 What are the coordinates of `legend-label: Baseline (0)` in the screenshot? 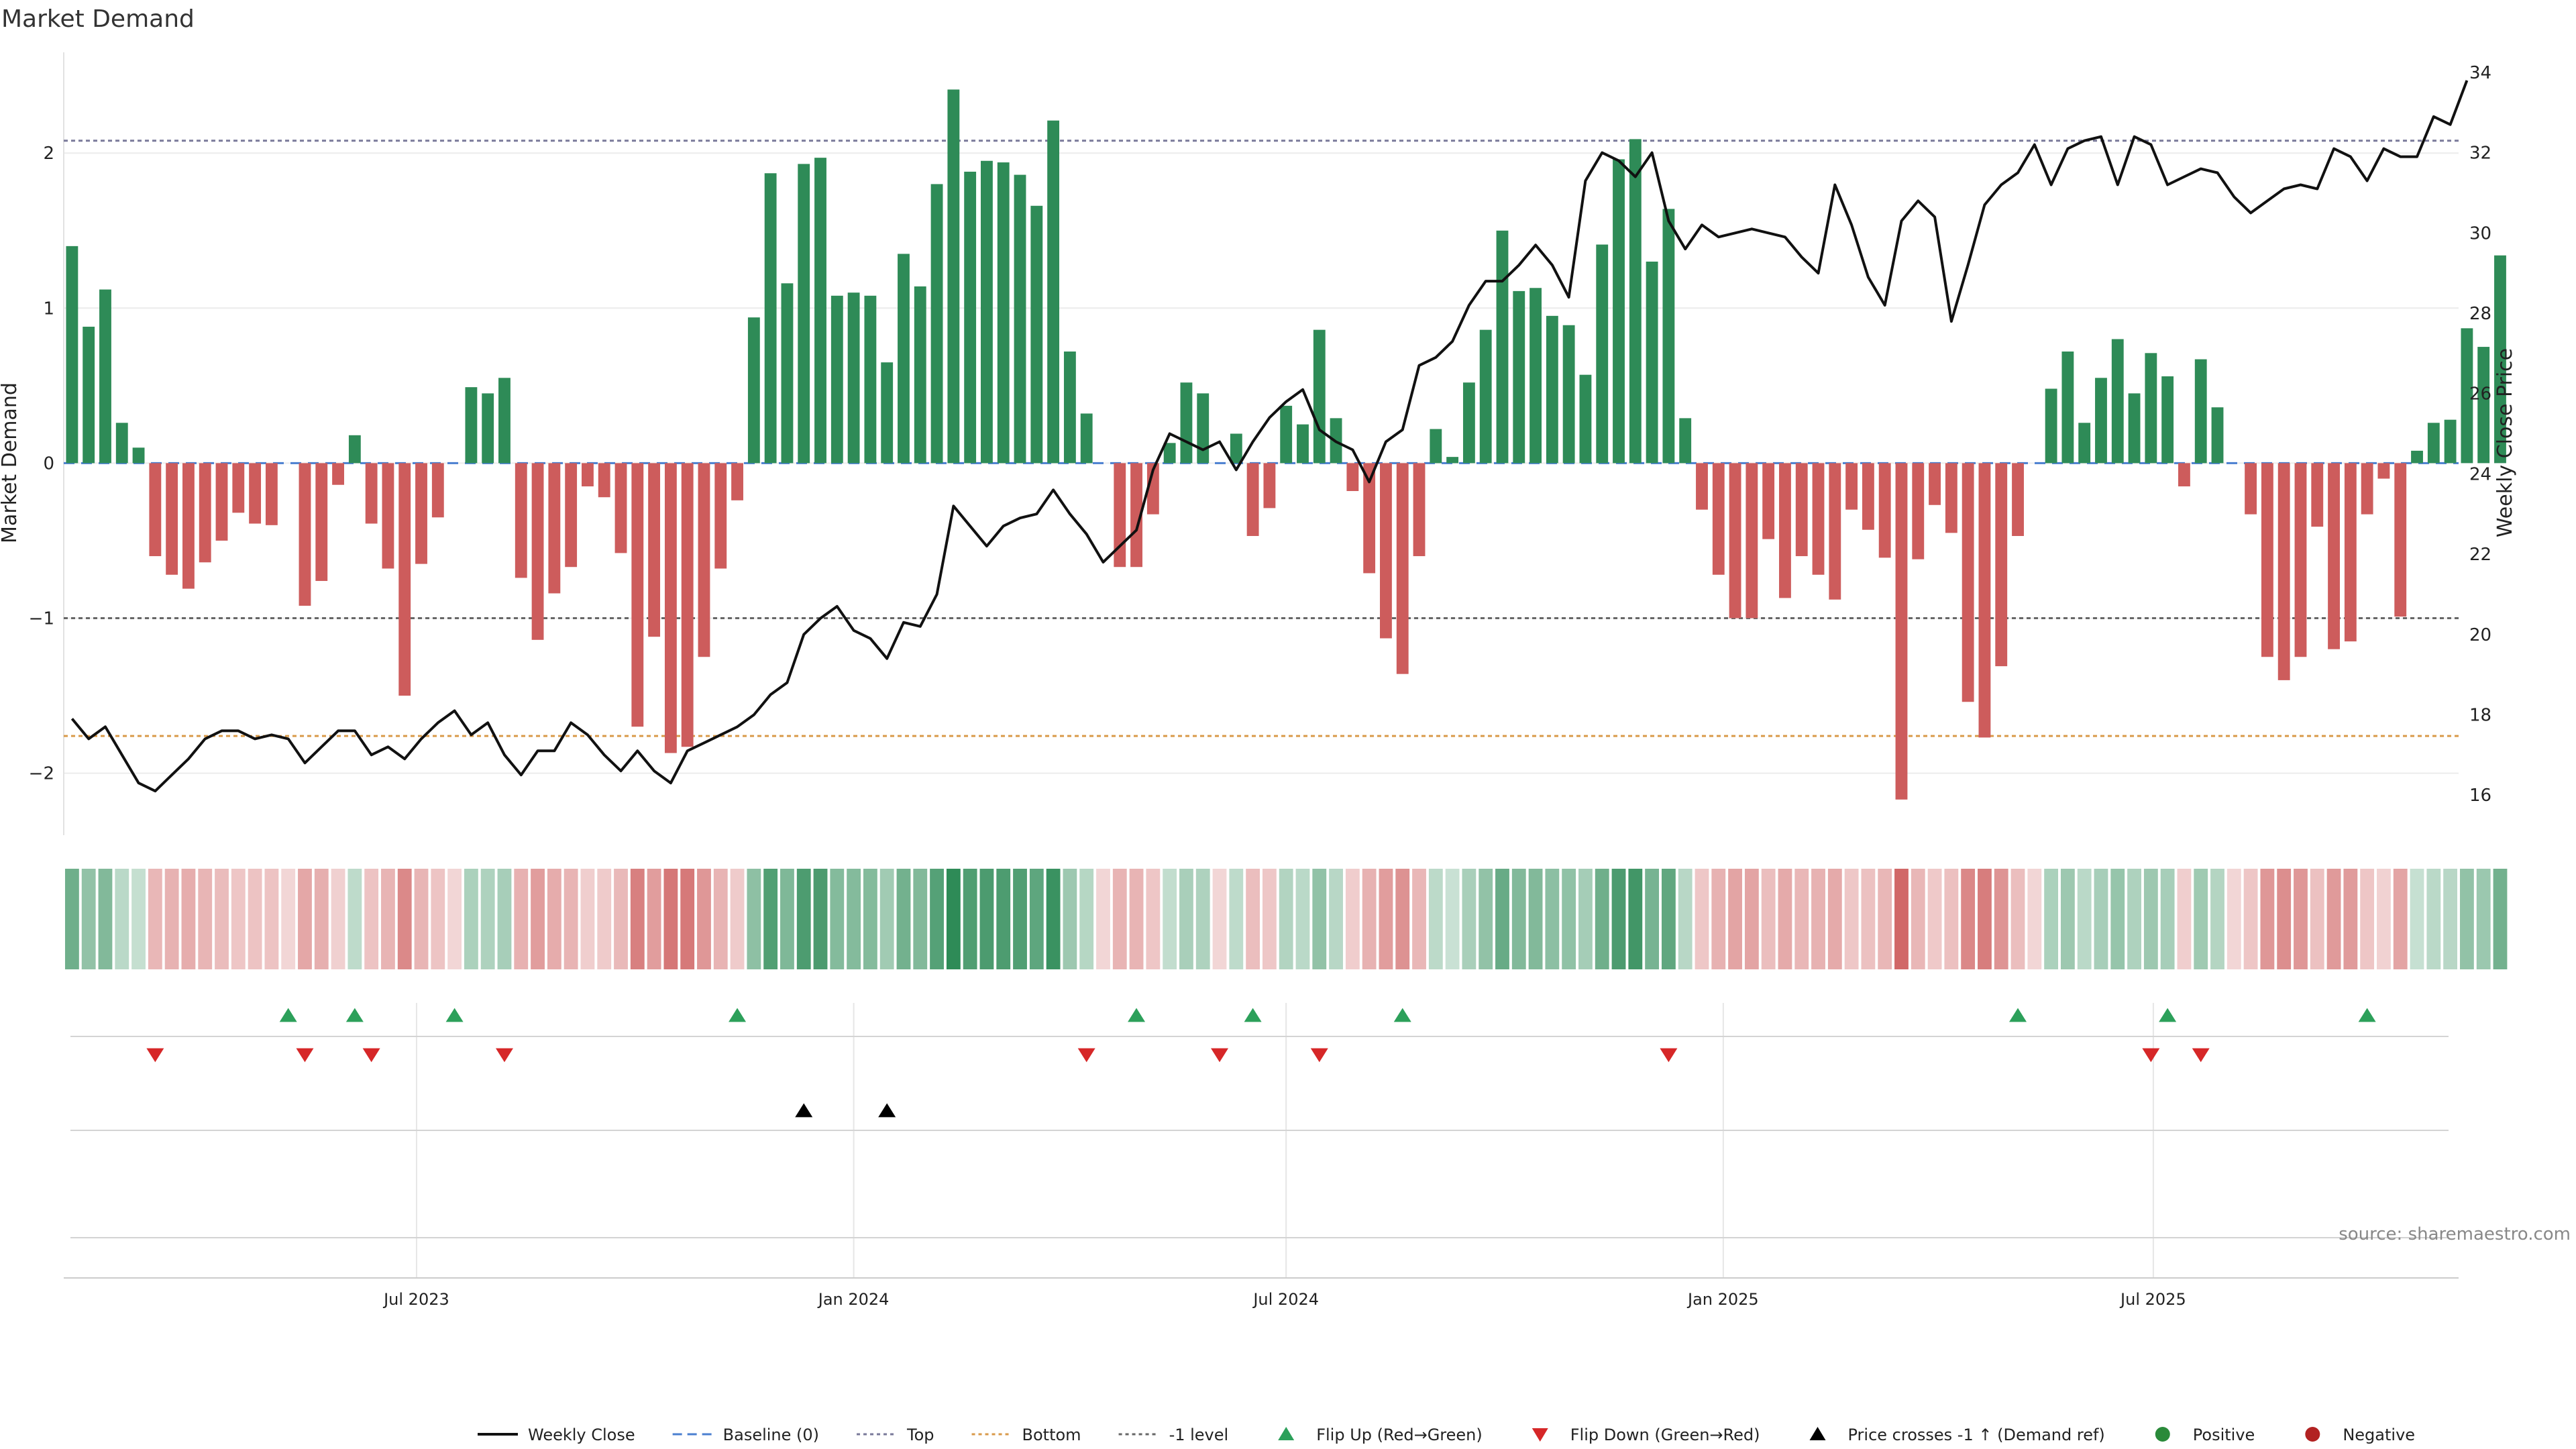 It's located at (771, 1435).